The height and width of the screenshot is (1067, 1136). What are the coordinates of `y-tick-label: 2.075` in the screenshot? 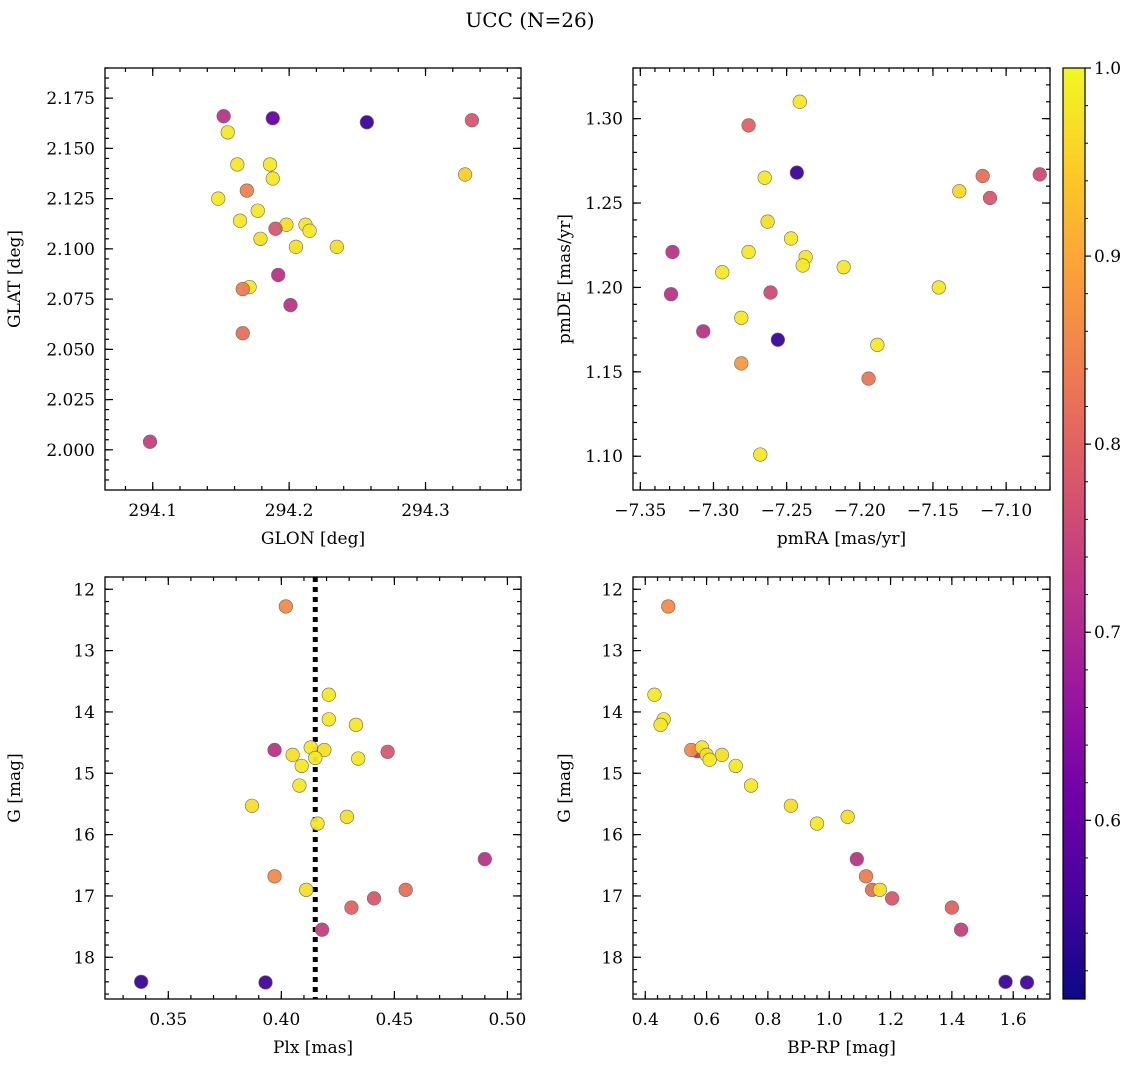 It's located at (70, 300).